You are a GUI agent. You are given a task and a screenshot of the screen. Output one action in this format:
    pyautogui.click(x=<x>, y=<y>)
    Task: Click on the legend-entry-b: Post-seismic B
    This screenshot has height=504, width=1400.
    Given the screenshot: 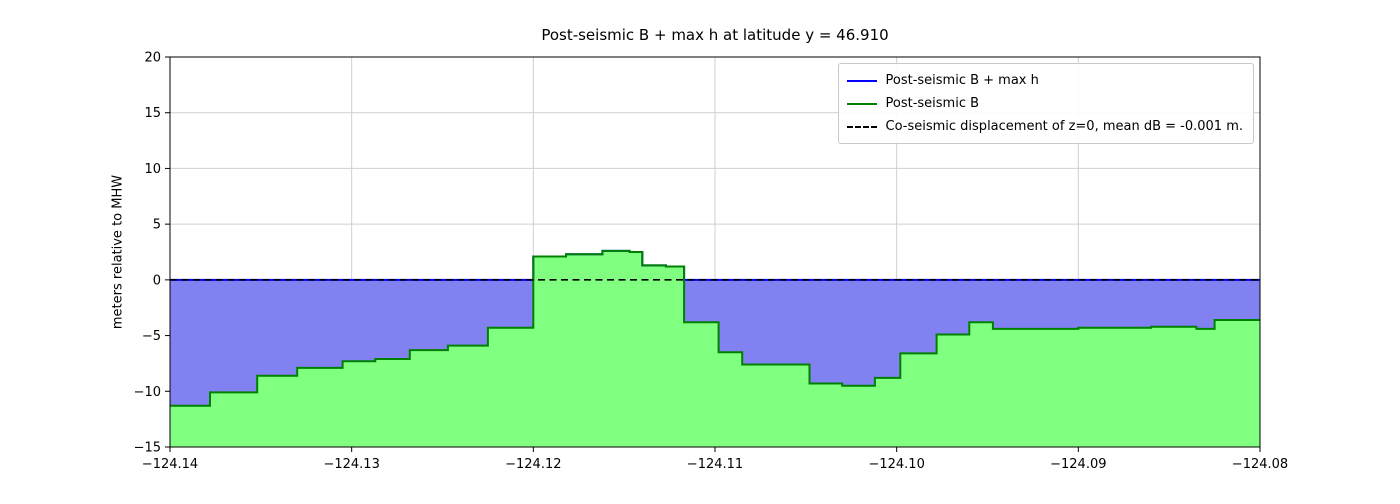 What is the action you would take?
    pyautogui.click(x=1045, y=103)
    